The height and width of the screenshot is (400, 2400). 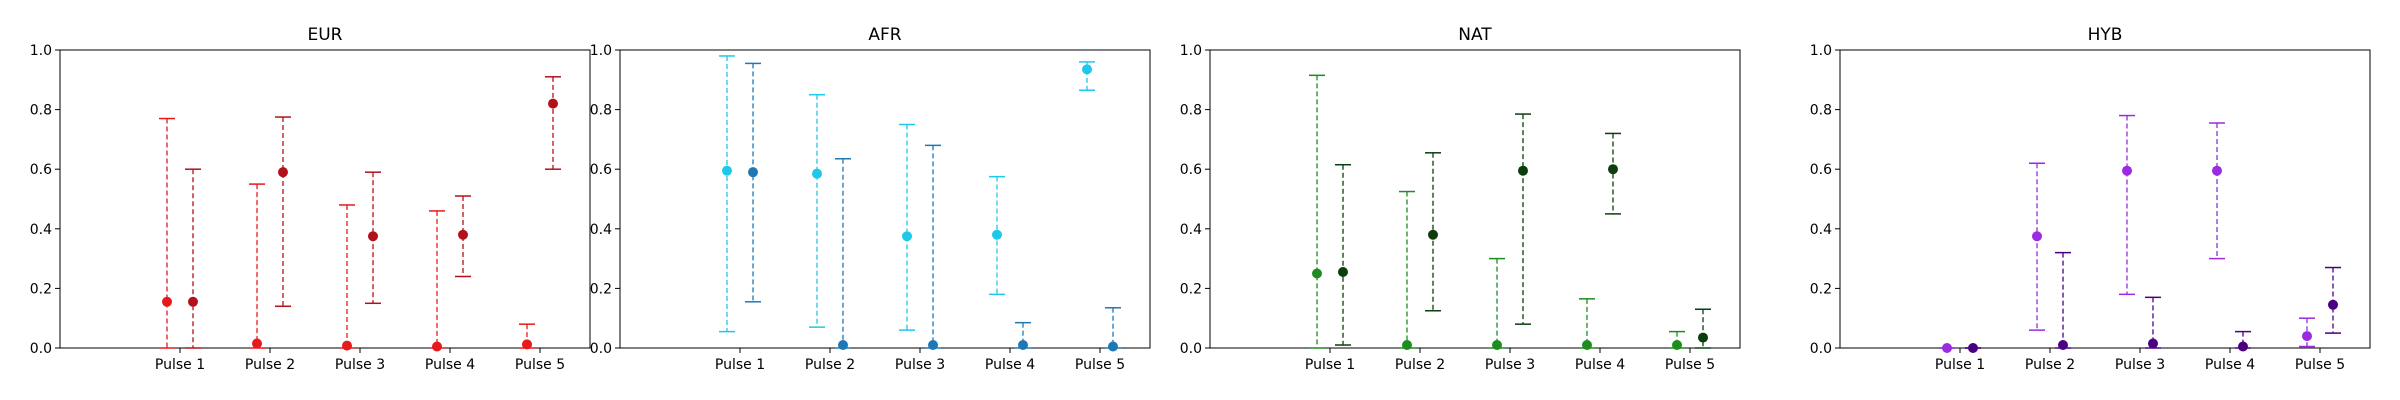 I want to click on panel-title: AFR, so click(x=884, y=35).